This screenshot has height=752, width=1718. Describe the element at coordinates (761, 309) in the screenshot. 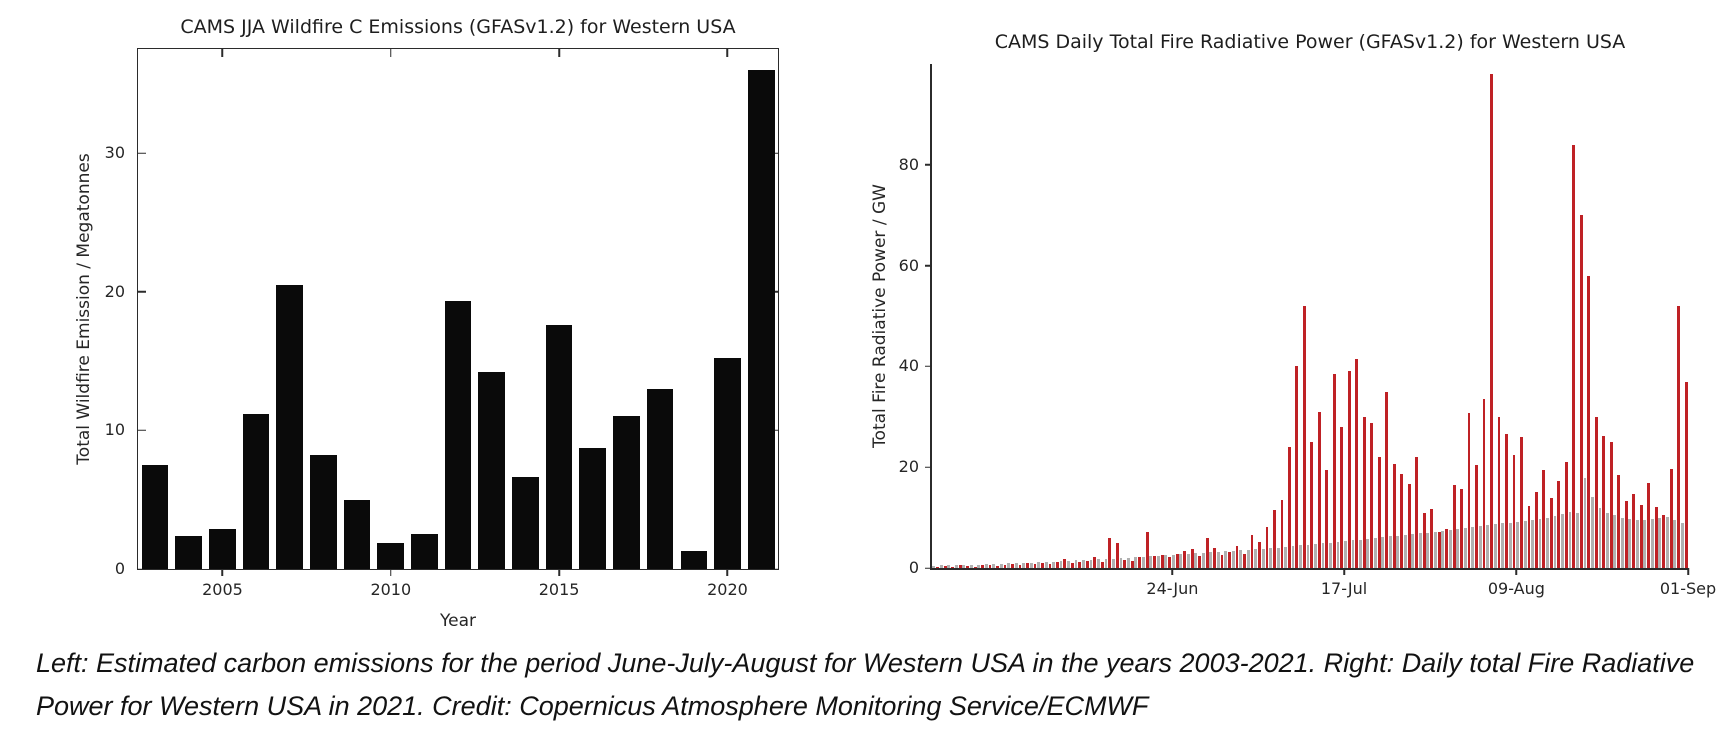

I see `bar-slot-2021` at that location.